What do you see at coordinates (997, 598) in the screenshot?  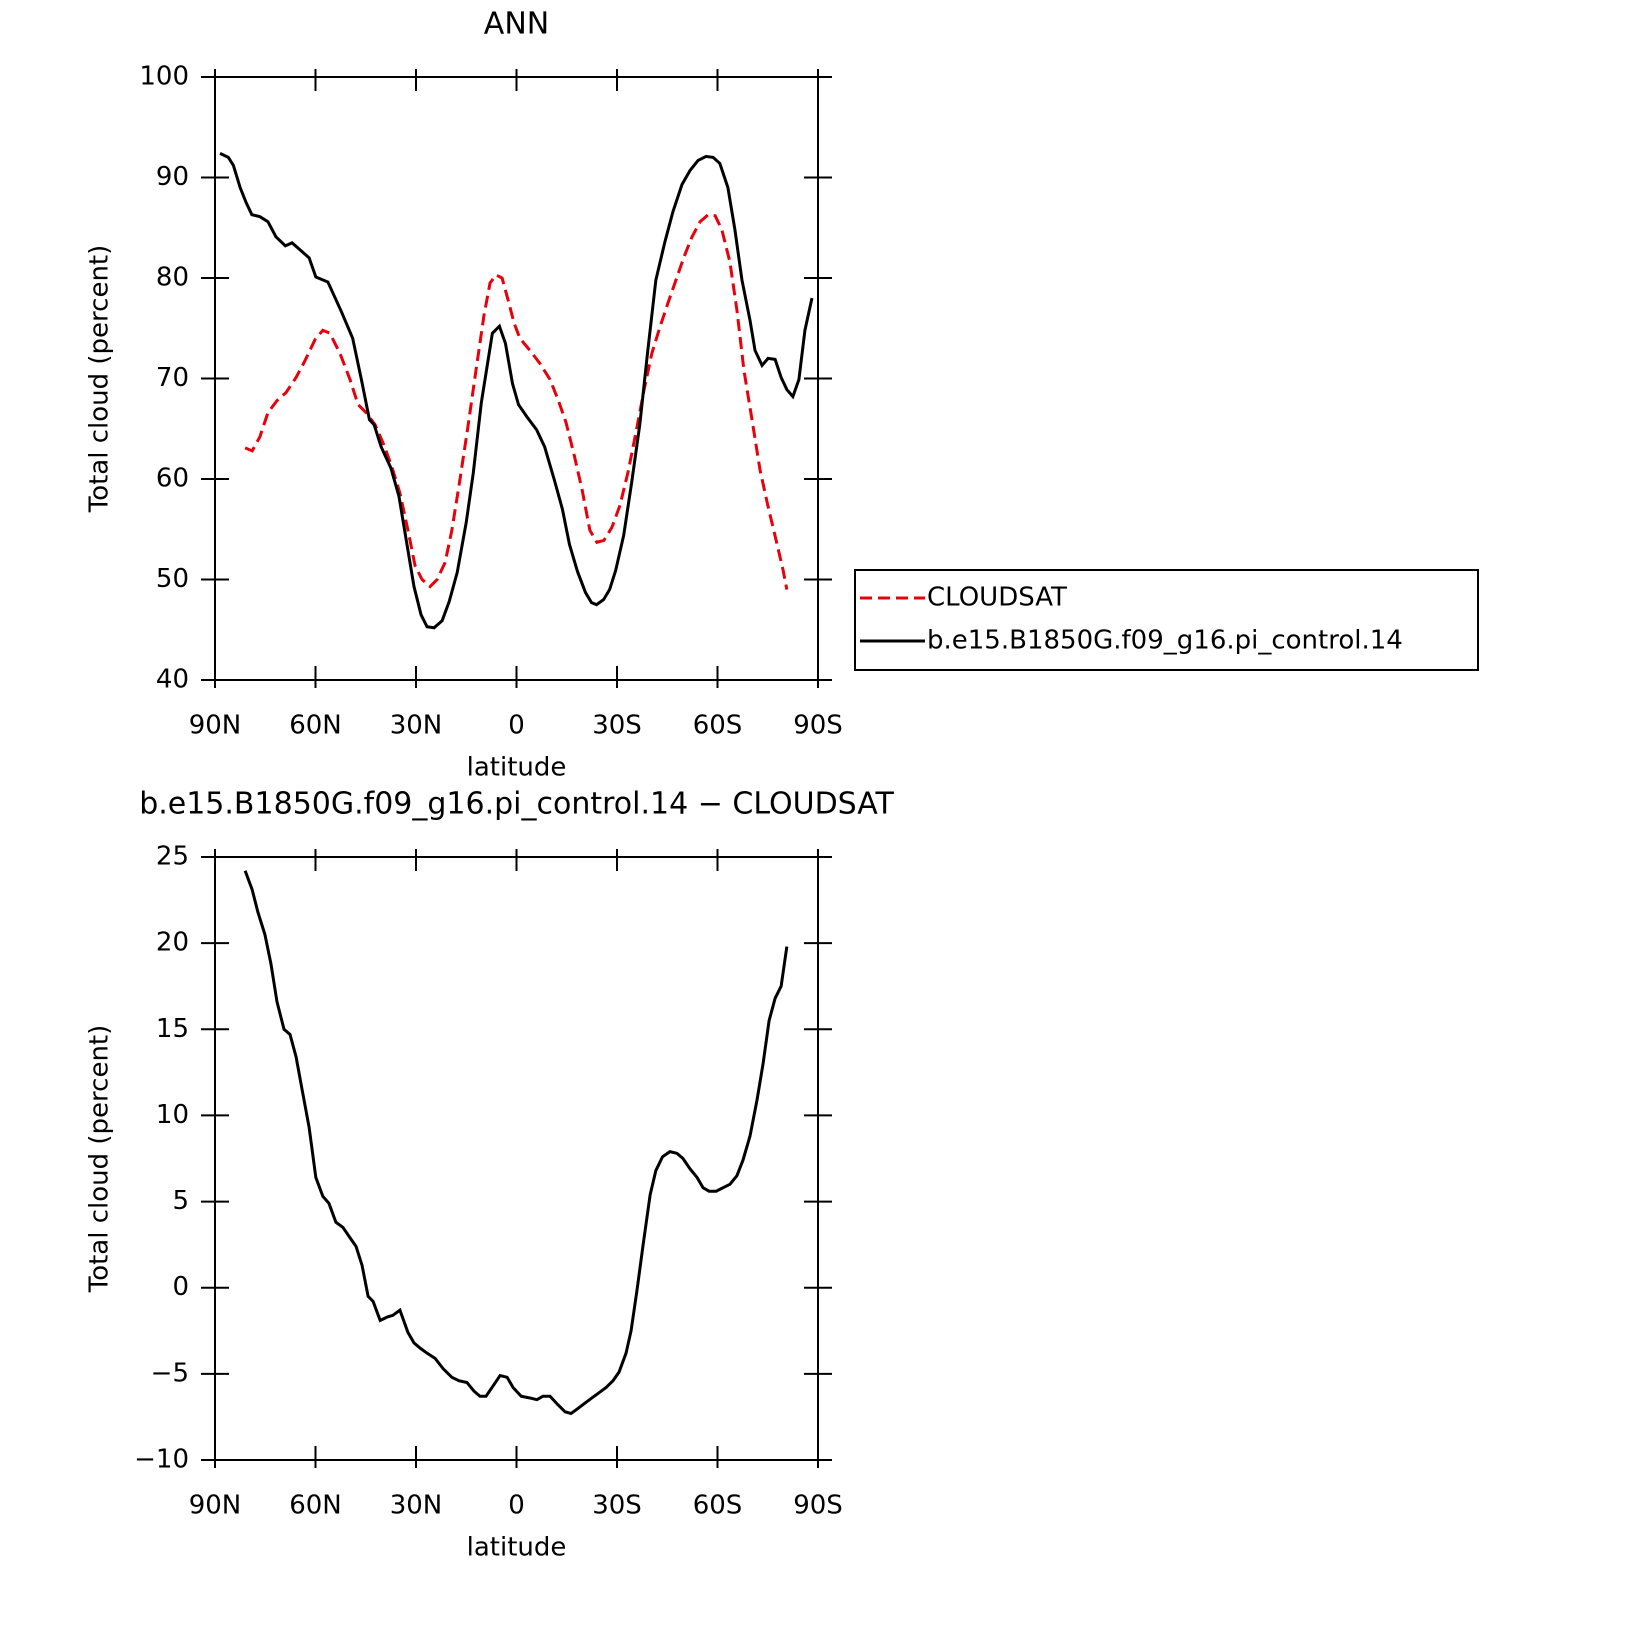 I see `legend-label: CLOUDSAT` at bounding box center [997, 598].